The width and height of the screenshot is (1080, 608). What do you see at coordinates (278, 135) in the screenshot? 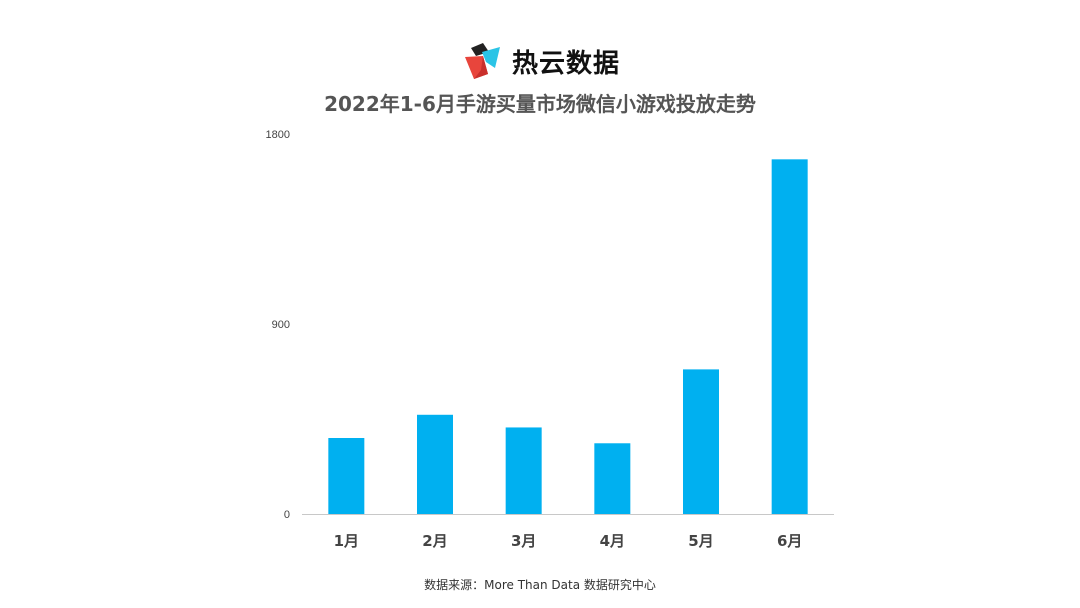
I see `y-tick-label: 1800` at bounding box center [278, 135].